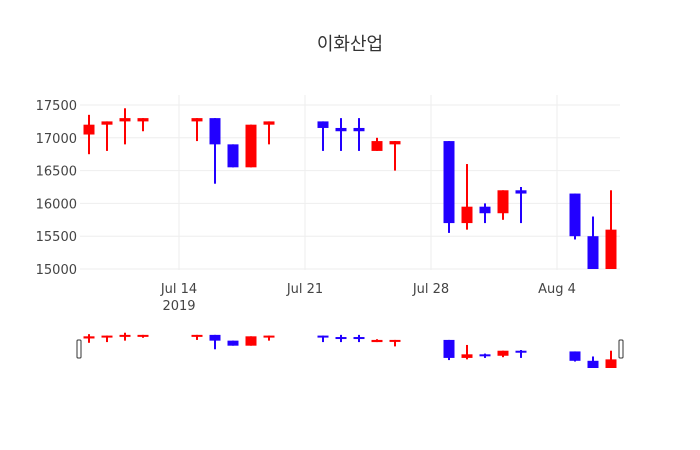  I want to click on range-slider, so click(350, 350).